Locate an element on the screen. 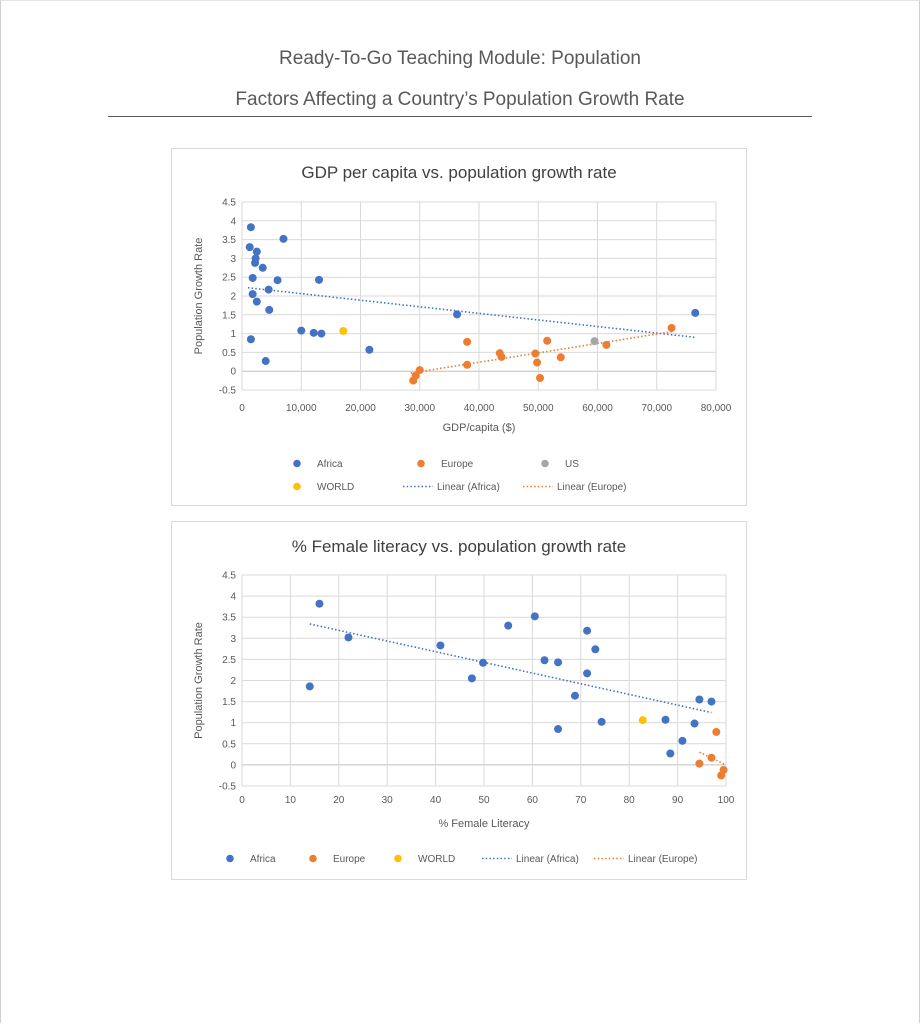 The image size is (920, 1024). legend-marker-world is located at coordinates (297, 486).